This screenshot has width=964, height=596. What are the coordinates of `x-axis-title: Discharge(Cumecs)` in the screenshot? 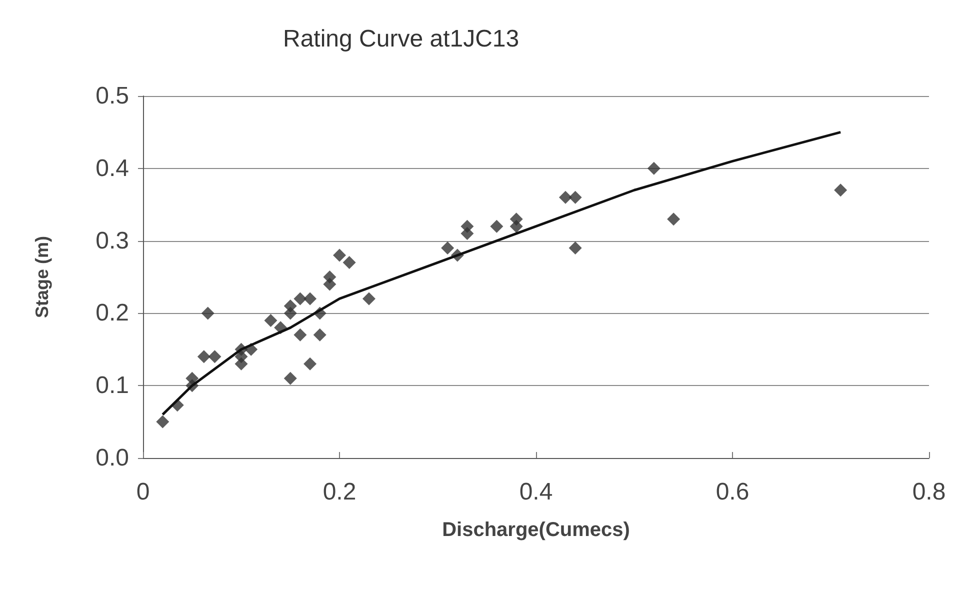 It's located at (536, 530).